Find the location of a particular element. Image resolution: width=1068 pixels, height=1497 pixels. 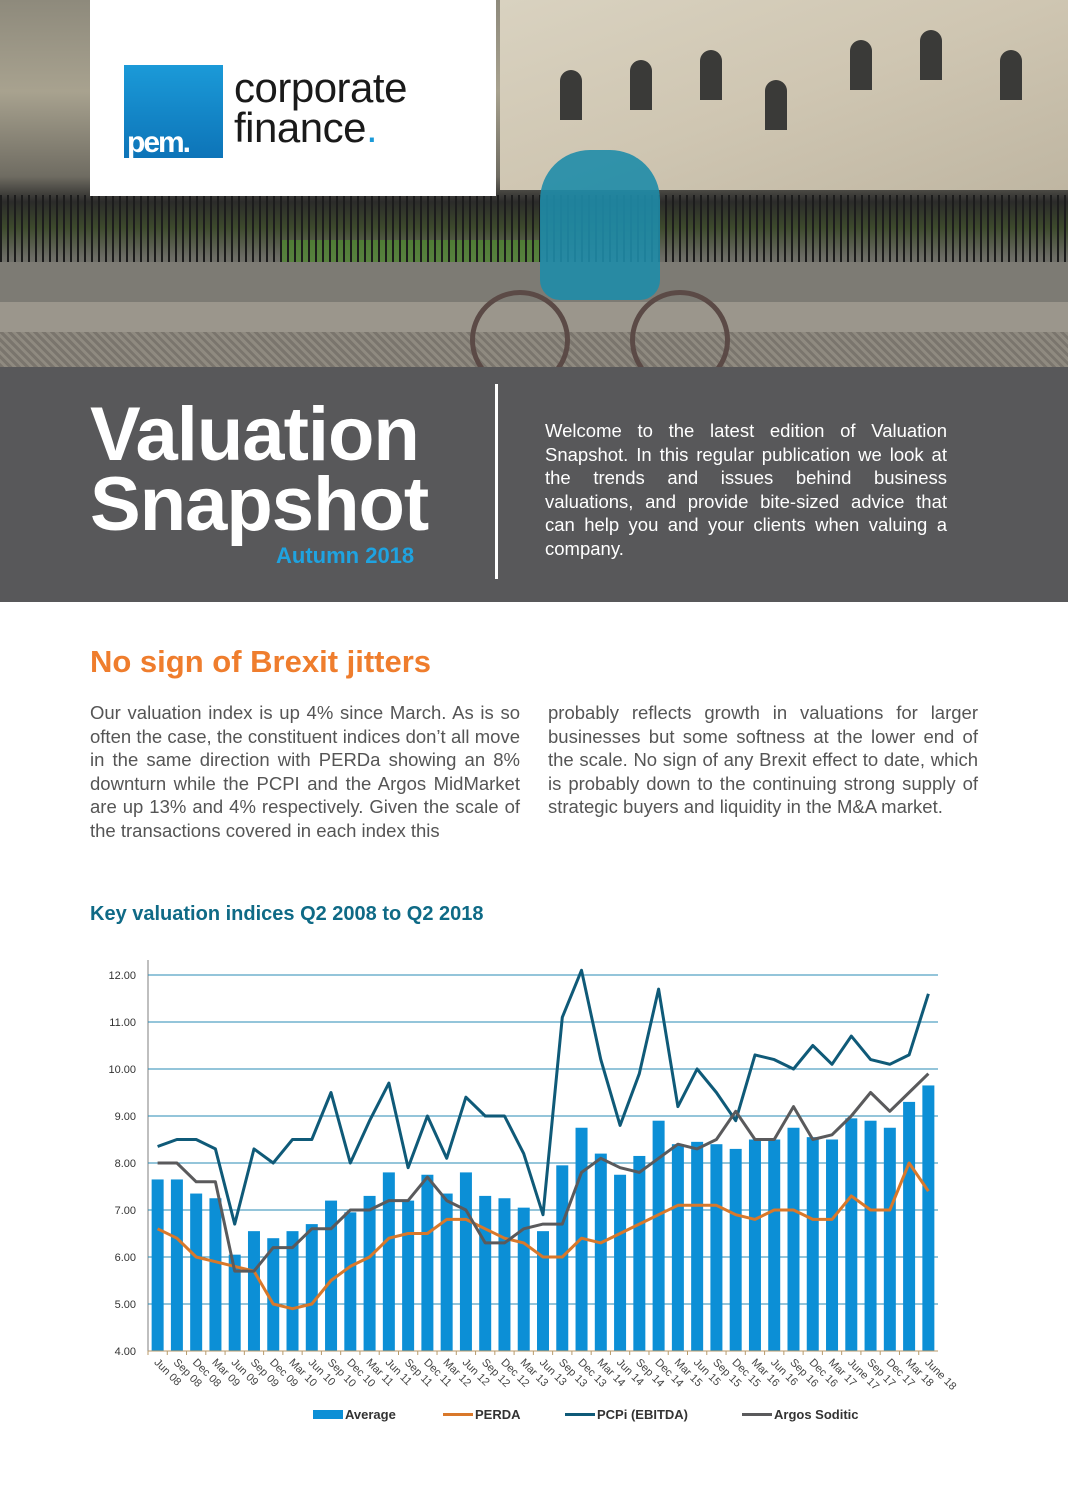

line-pcpi-ebitda- is located at coordinates (543, 1097).